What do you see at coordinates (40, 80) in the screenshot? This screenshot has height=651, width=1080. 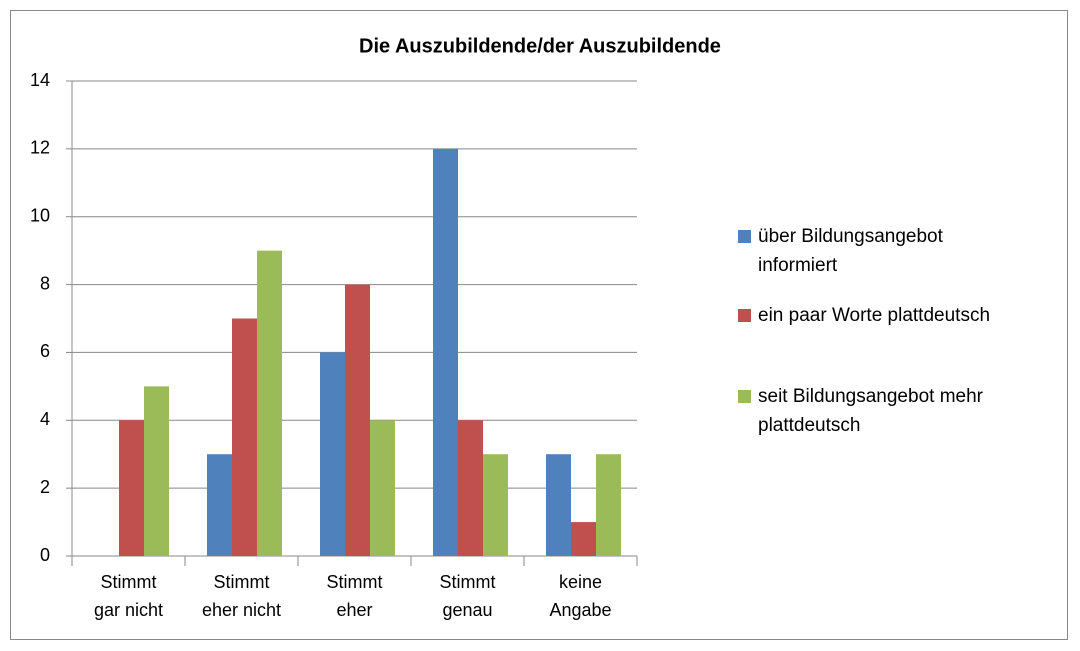 I see `y-tick-label: 14` at bounding box center [40, 80].